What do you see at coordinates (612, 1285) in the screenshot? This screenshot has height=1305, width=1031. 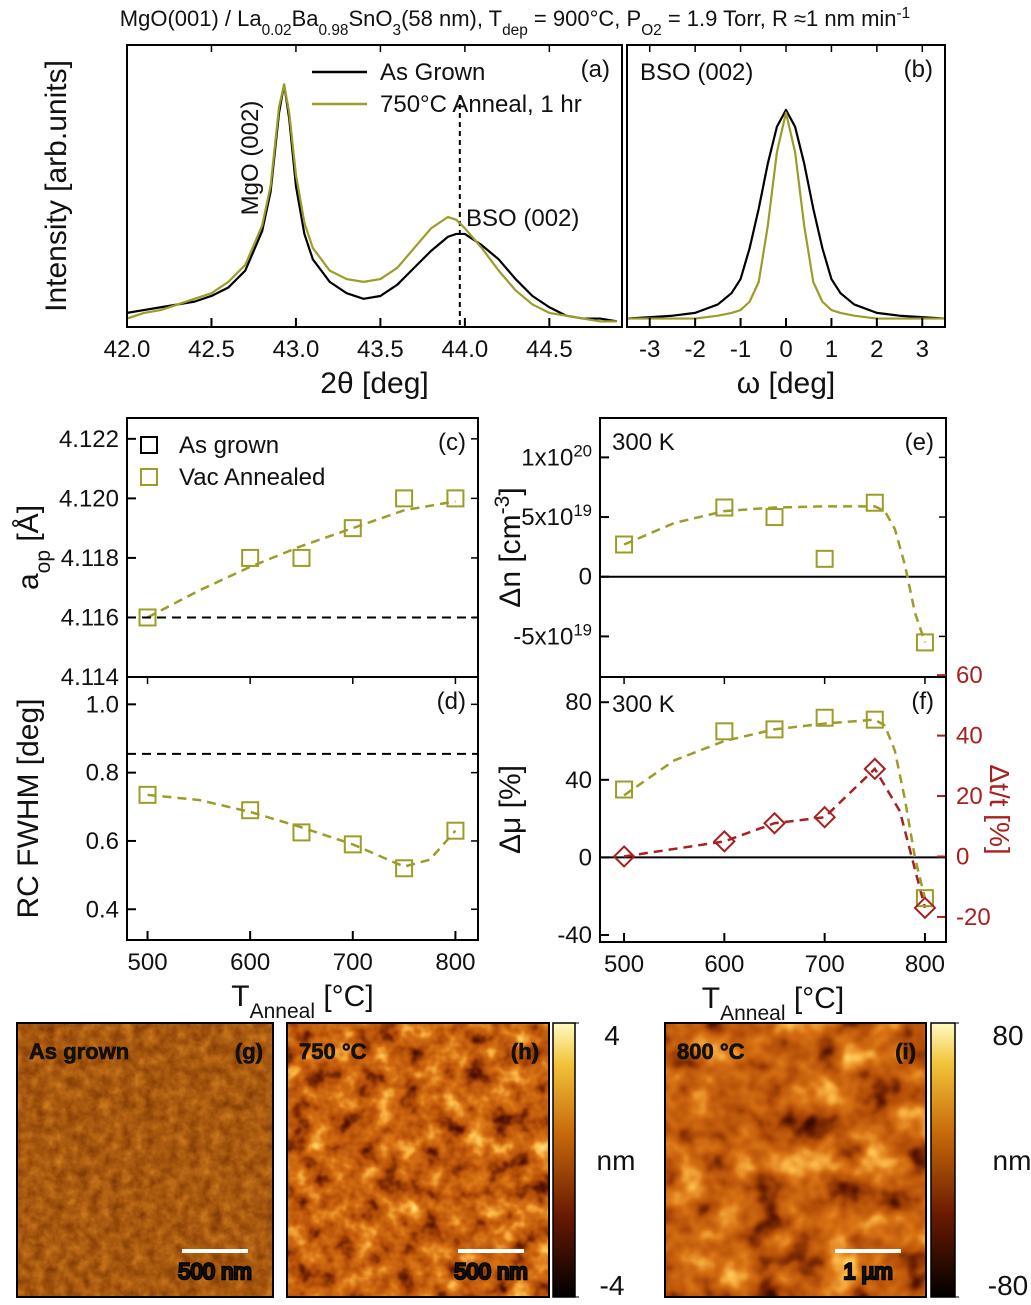 I see `colorbar-tick-label: -4` at bounding box center [612, 1285].